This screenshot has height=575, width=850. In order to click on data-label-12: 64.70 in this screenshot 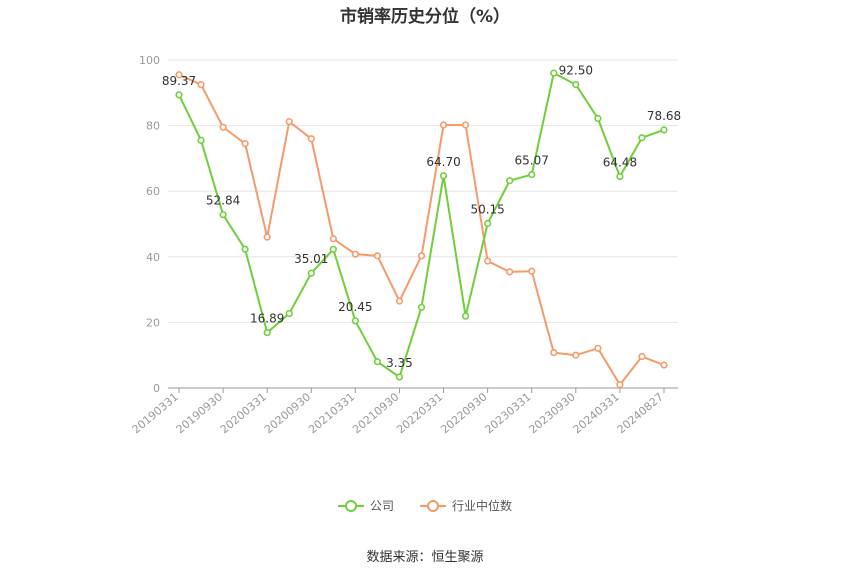, I will do `click(443, 162)`.